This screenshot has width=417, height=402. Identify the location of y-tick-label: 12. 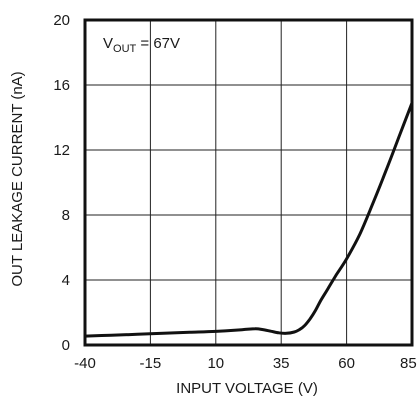
(61, 150).